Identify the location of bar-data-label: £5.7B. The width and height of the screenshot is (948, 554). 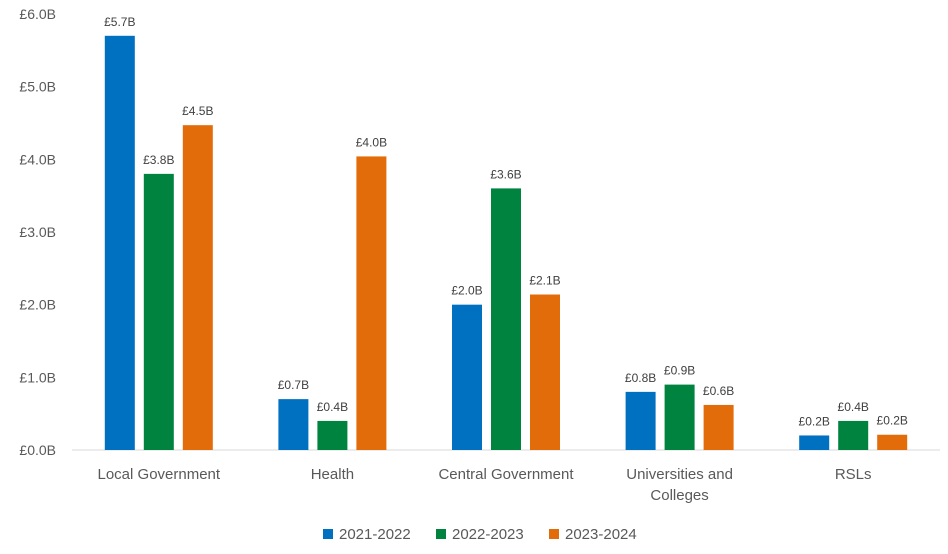
(119, 22).